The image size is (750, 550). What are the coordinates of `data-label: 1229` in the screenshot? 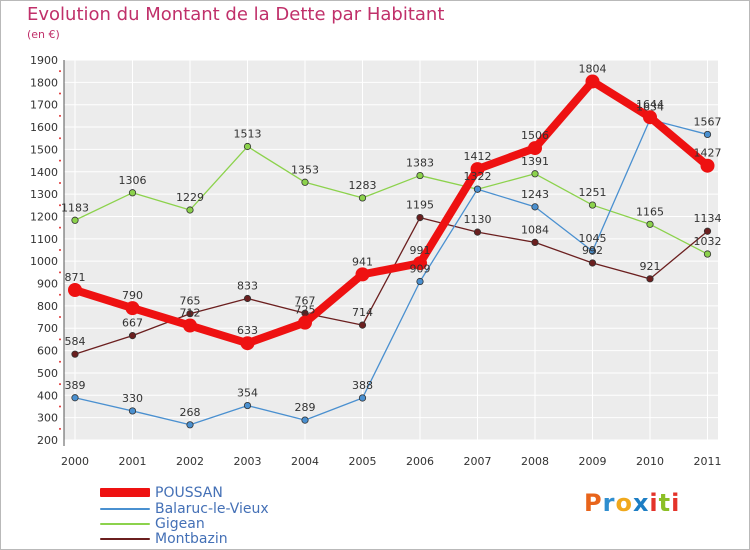 It's located at (190, 197).